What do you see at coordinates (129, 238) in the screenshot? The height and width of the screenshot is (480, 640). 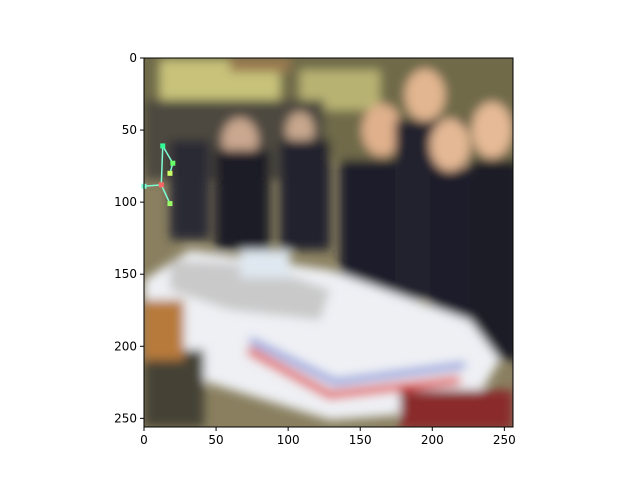 I see `y-axis: 0 50 100 150 200 250` at bounding box center [129, 238].